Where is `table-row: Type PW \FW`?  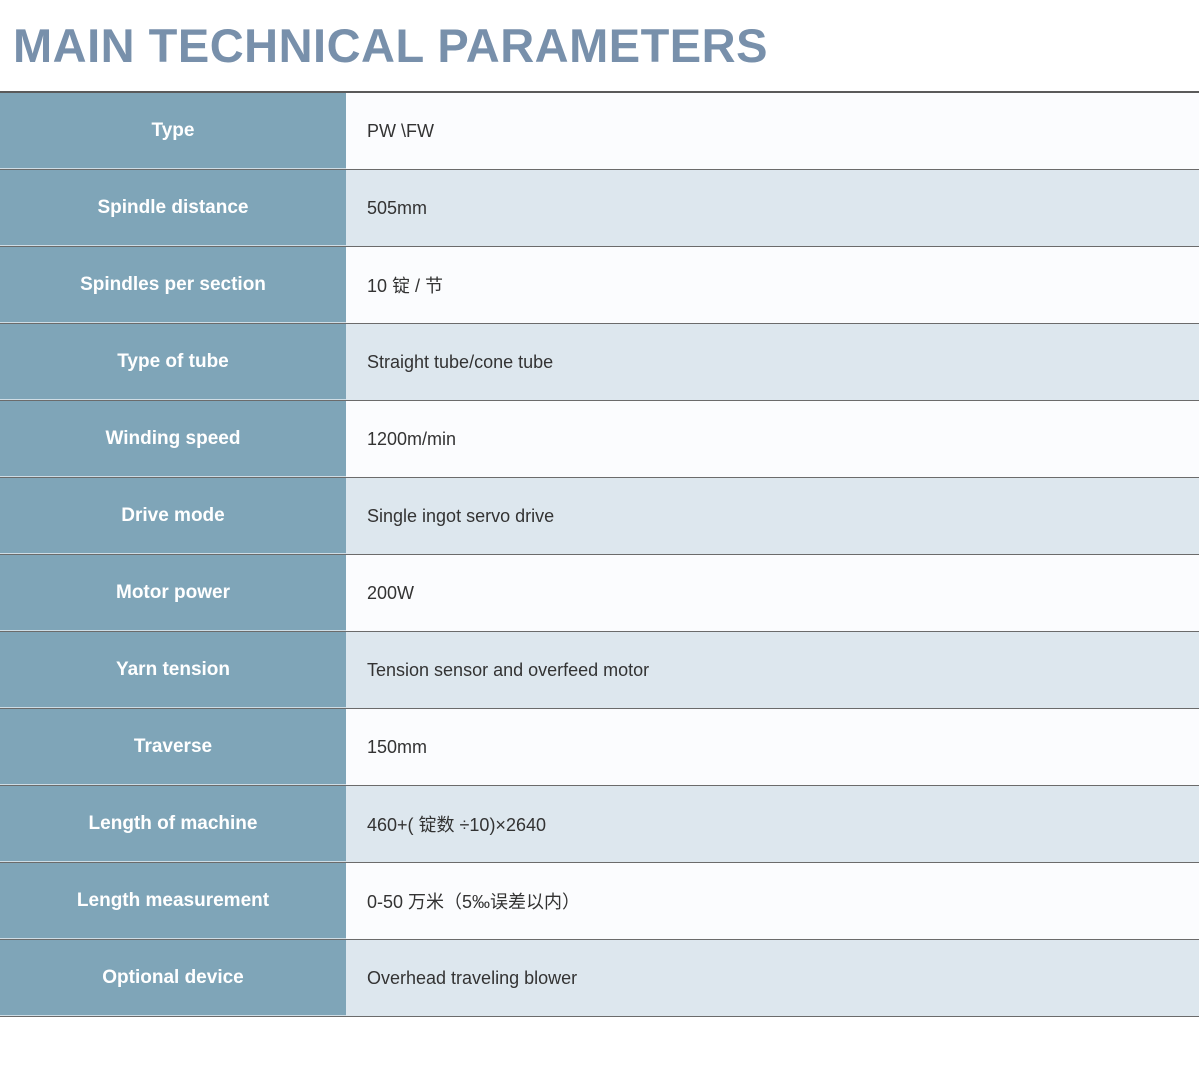 table-row: Type PW \FW is located at coordinates (599, 131).